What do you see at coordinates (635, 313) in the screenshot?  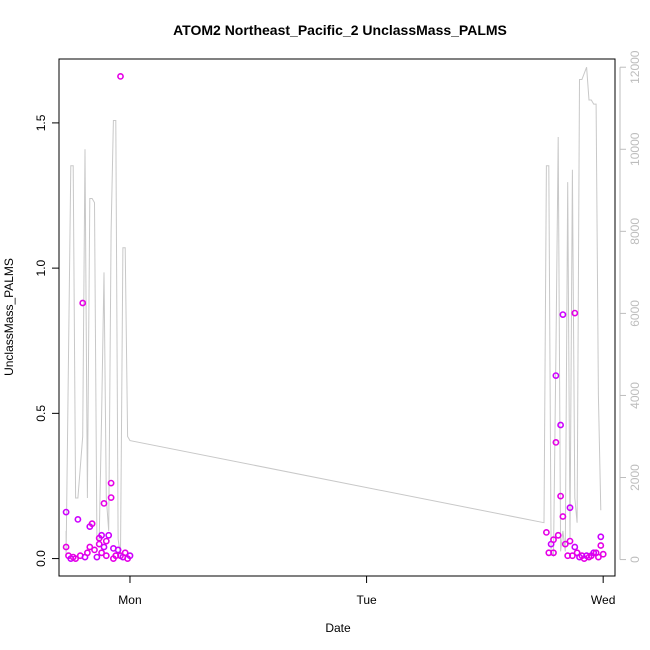 I see `y2-tick-label: 6000` at bounding box center [635, 313].